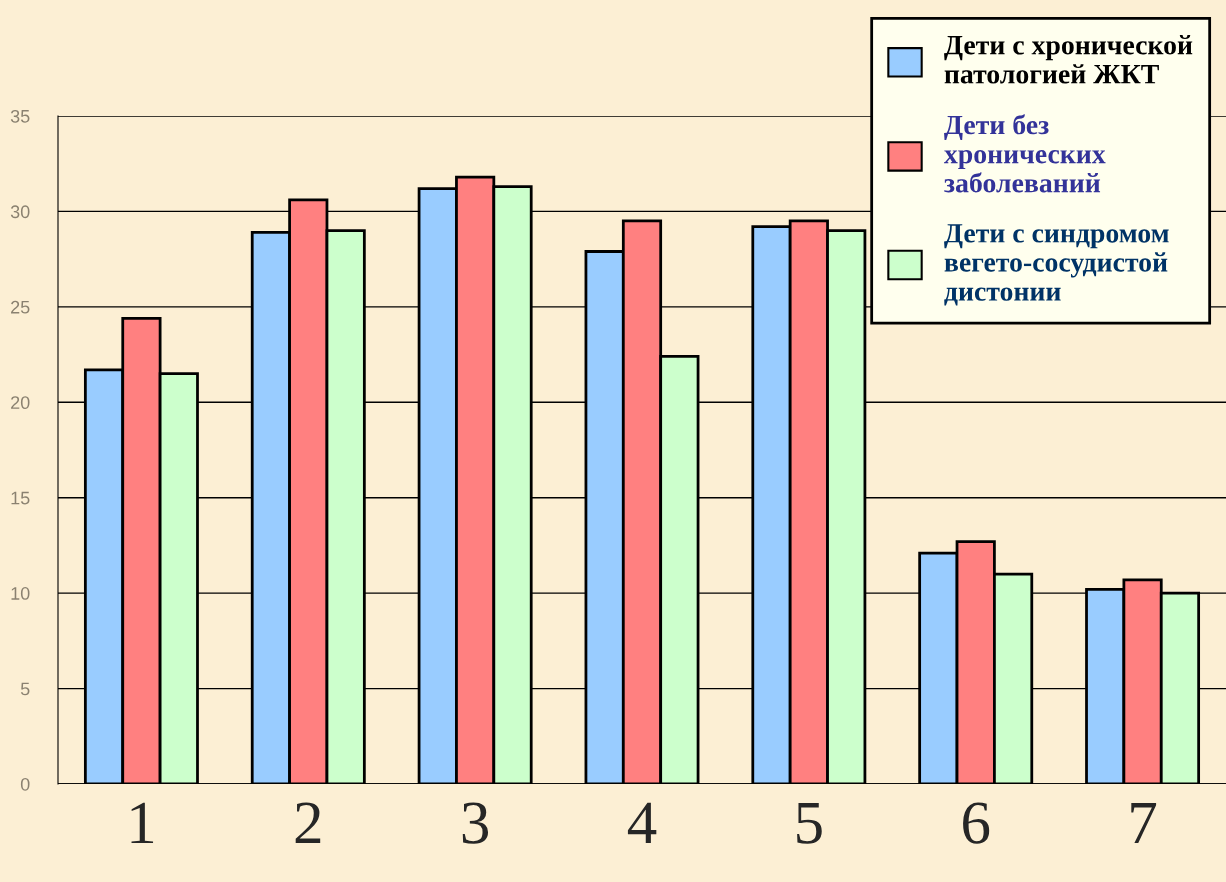 This screenshot has width=1226, height=882. What do you see at coordinates (20, 498) in the screenshot?
I see `y-tick-label: 15` at bounding box center [20, 498].